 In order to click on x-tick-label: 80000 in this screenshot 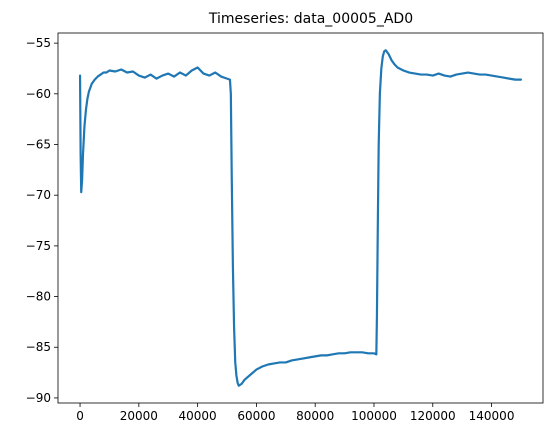, I will do `click(315, 416)`.